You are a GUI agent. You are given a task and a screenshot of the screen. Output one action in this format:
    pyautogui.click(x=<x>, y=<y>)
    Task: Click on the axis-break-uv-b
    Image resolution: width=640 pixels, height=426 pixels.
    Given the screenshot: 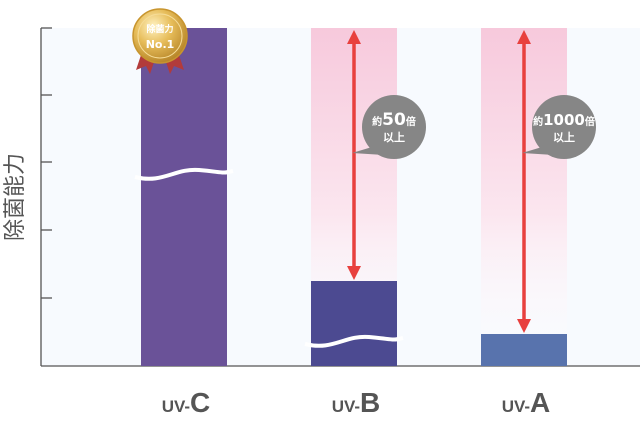 What is the action you would take?
    pyautogui.click(x=354, y=341)
    